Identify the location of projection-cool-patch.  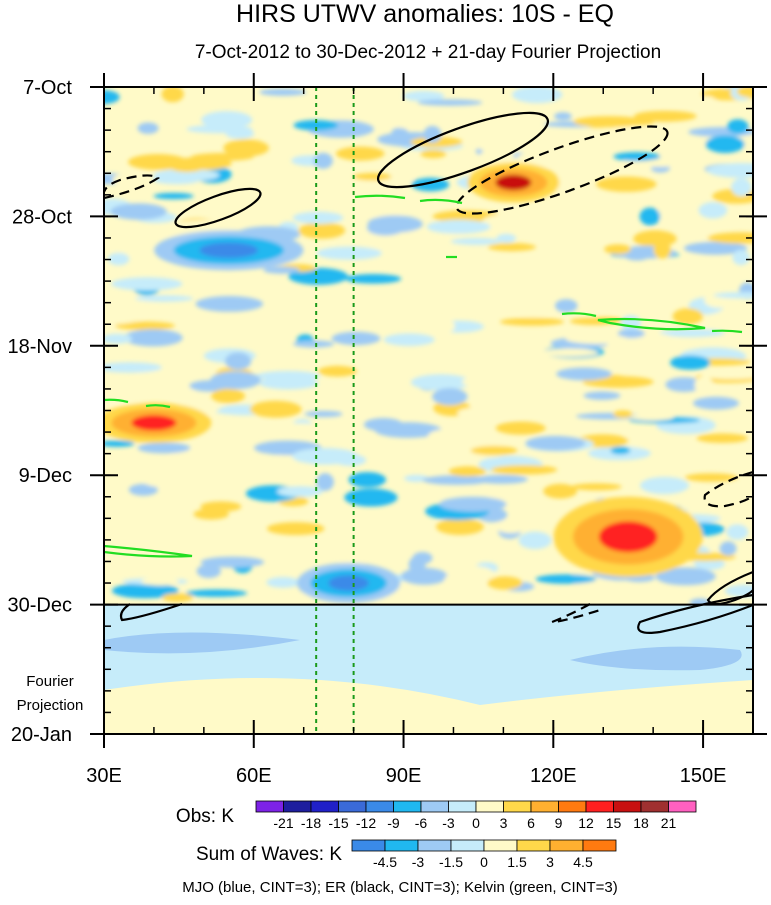
(656, 658).